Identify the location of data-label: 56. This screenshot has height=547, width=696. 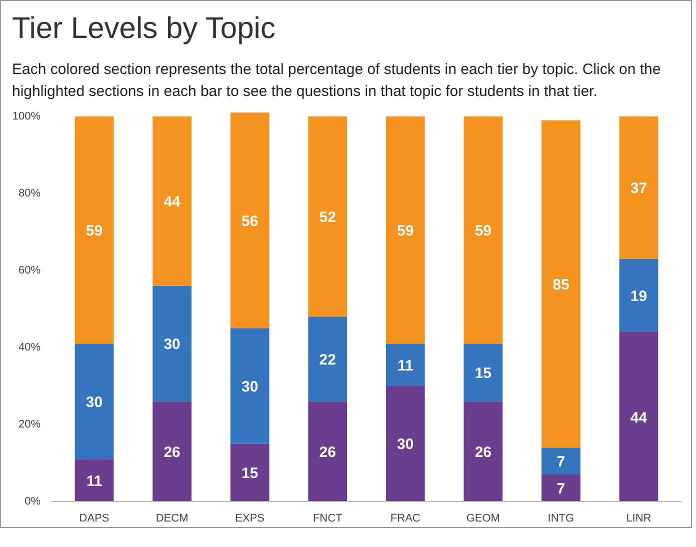
(249, 221).